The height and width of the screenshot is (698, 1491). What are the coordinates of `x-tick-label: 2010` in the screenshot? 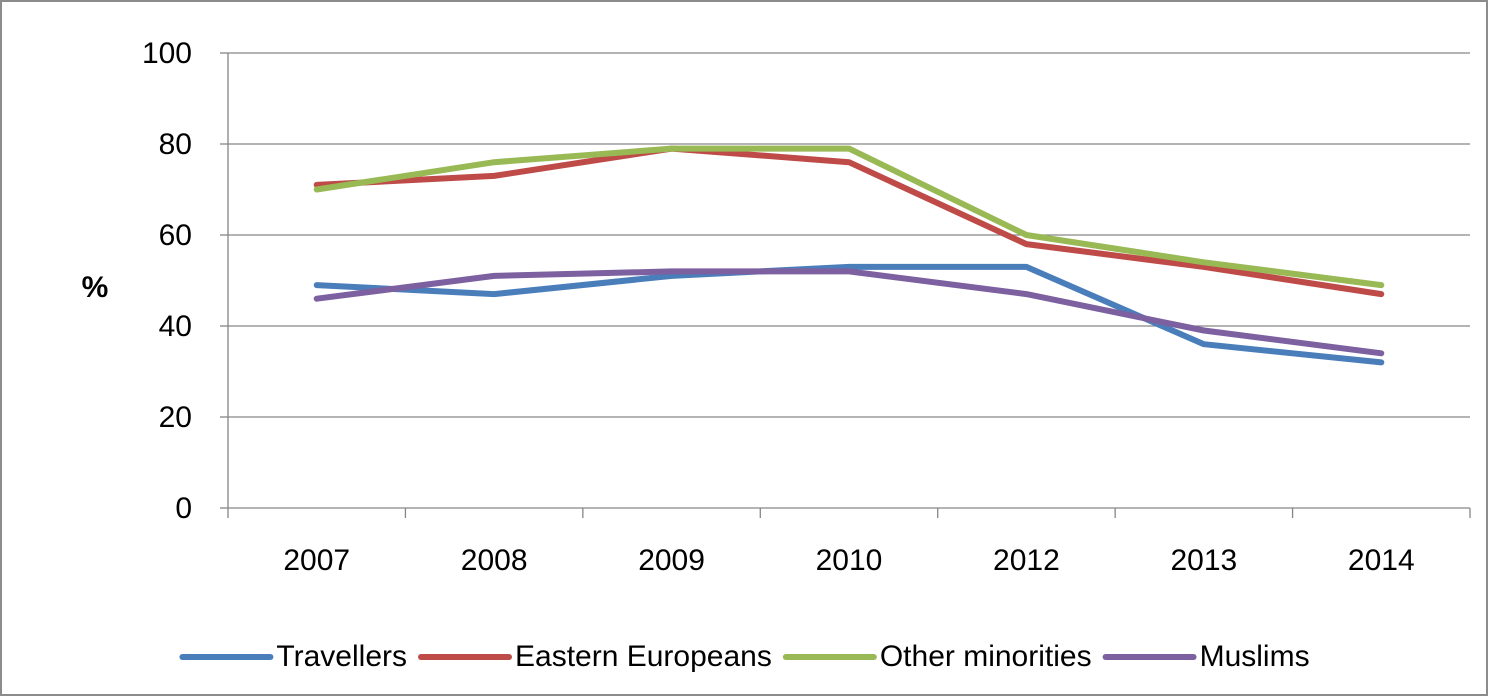 It's located at (849, 560).